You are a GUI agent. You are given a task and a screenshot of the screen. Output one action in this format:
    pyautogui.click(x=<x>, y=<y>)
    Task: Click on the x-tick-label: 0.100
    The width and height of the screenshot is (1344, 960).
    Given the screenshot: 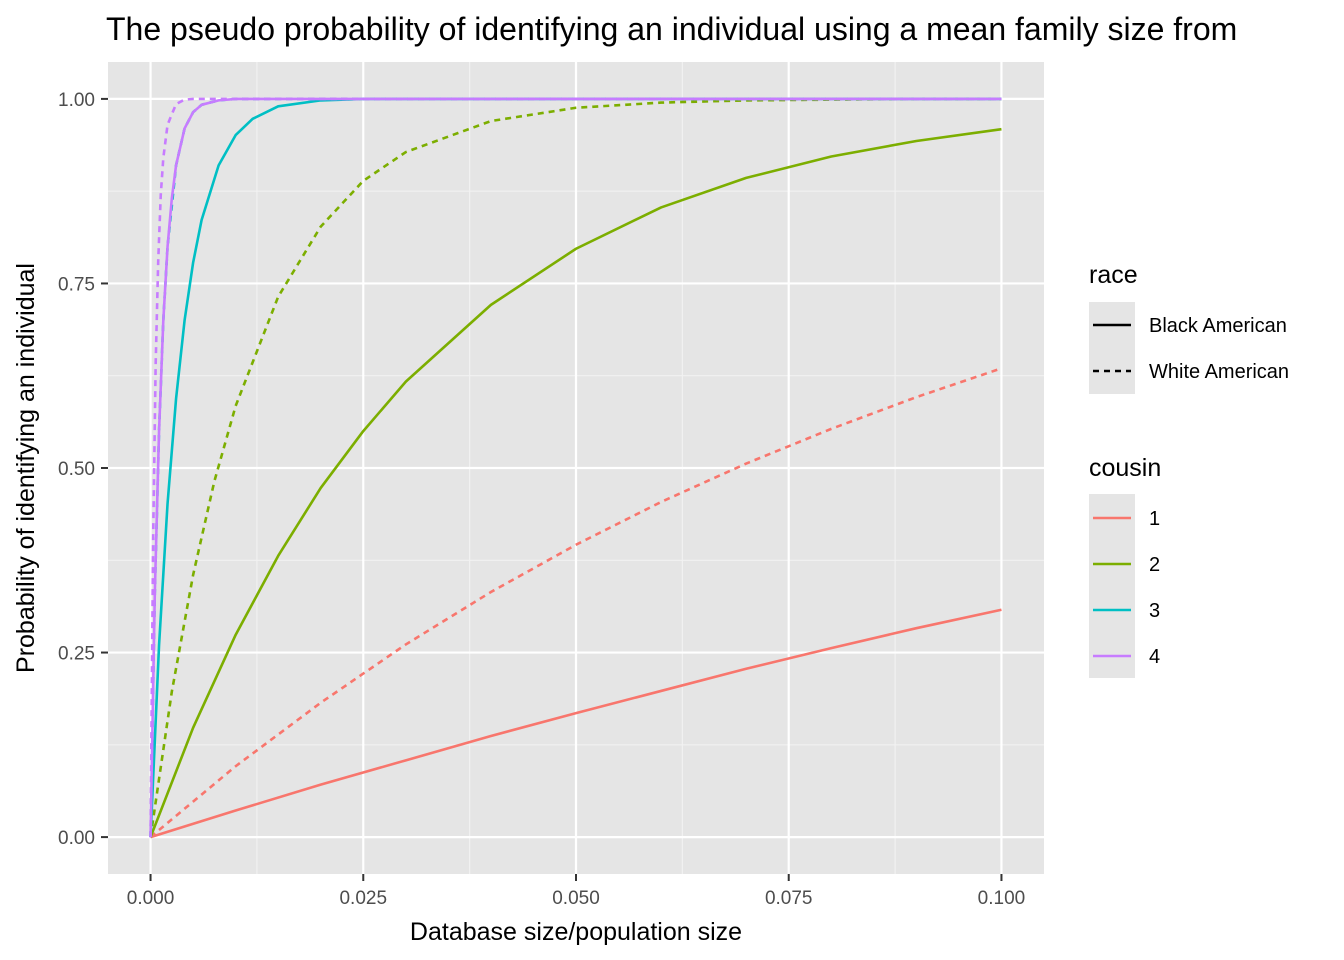 What is the action you would take?
    pyautogui.click(x=1002, y=898)
    